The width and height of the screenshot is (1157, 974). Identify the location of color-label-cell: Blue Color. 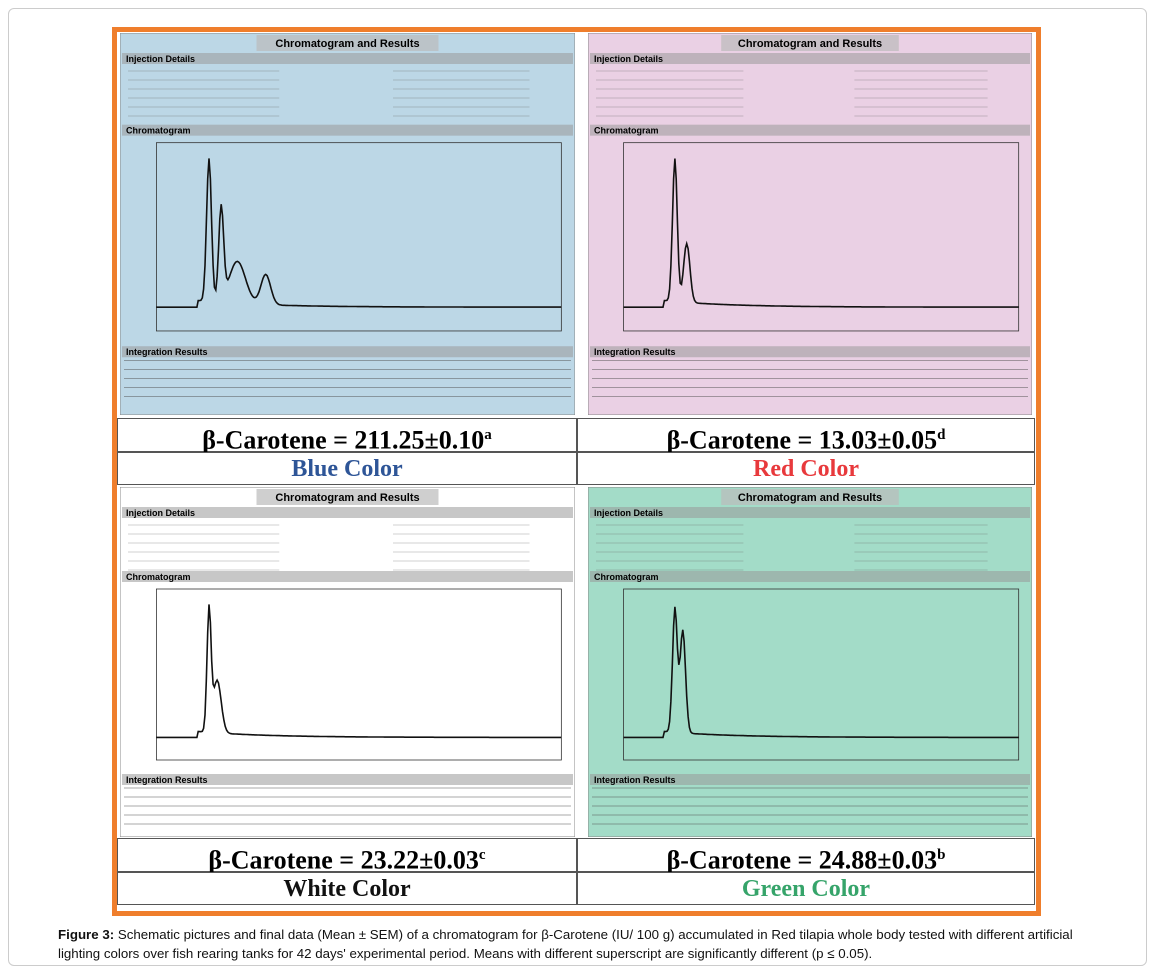
(347, 468).